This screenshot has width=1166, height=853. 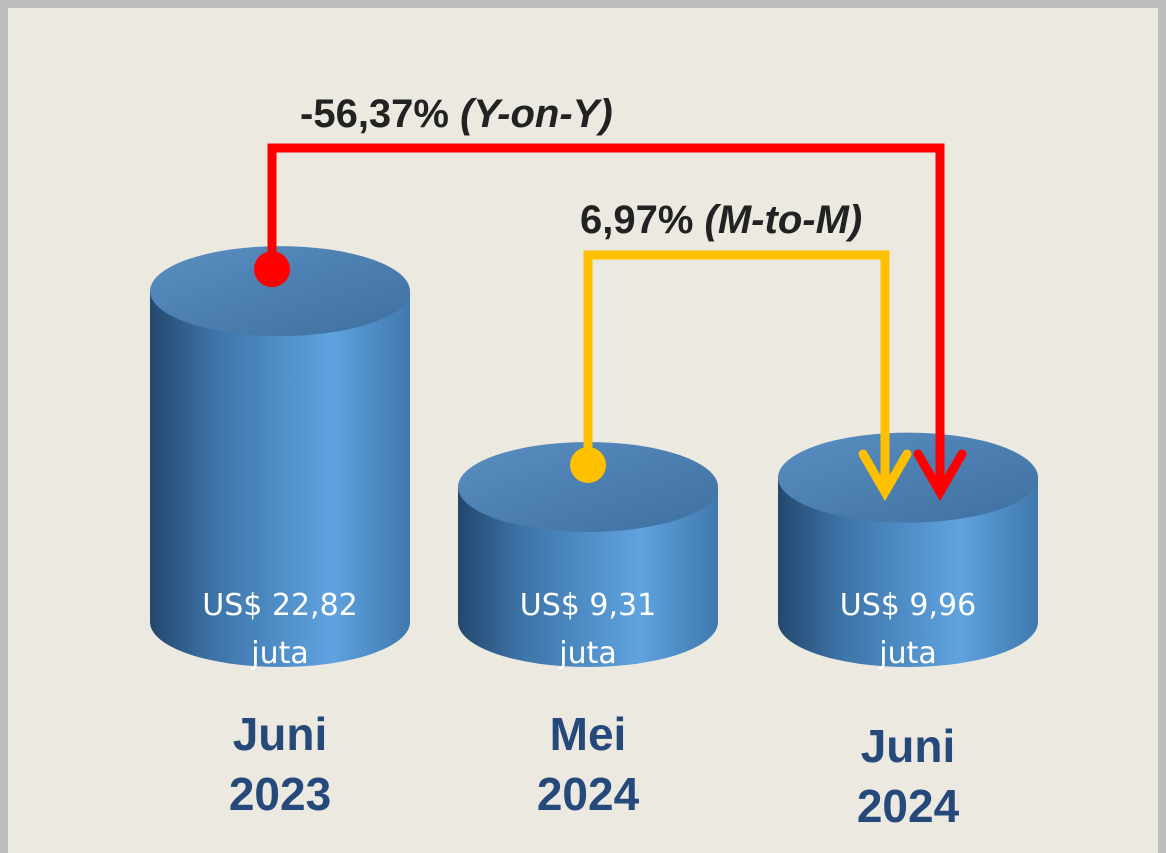 What do you see at coordinates (380, 114) in the screenshot?
I see `annotation-value: -56,37%` at bounding box center [380, 114].